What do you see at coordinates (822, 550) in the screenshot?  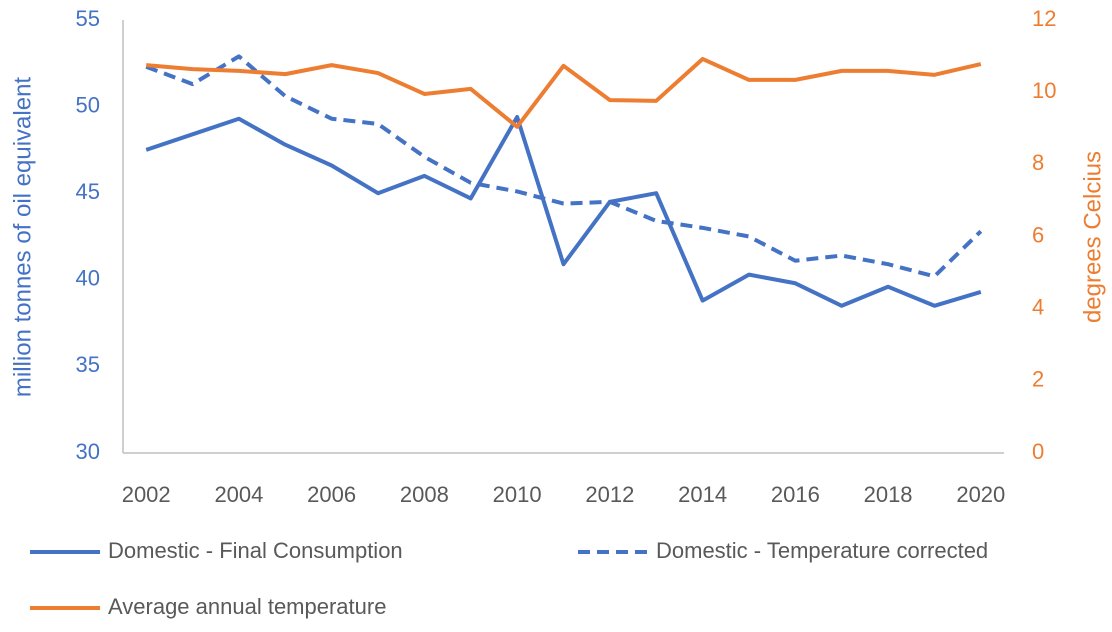 I see `legend-label: Domestic - Temperature corrected` at bounding box center [822, 550].